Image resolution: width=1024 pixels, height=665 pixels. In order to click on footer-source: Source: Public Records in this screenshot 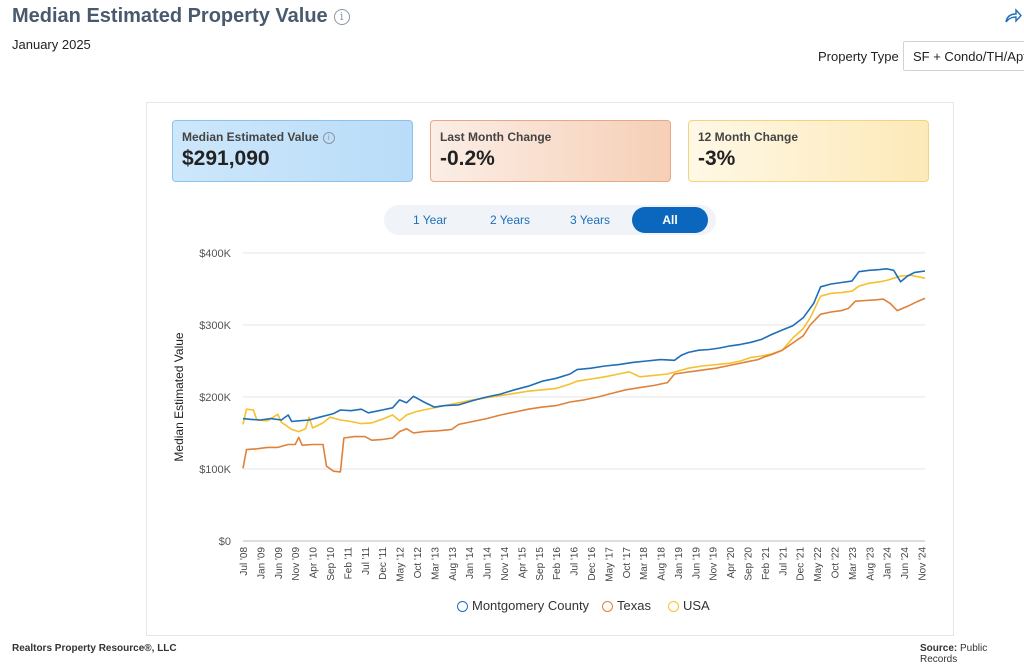, I will do `click(954, 654)`.